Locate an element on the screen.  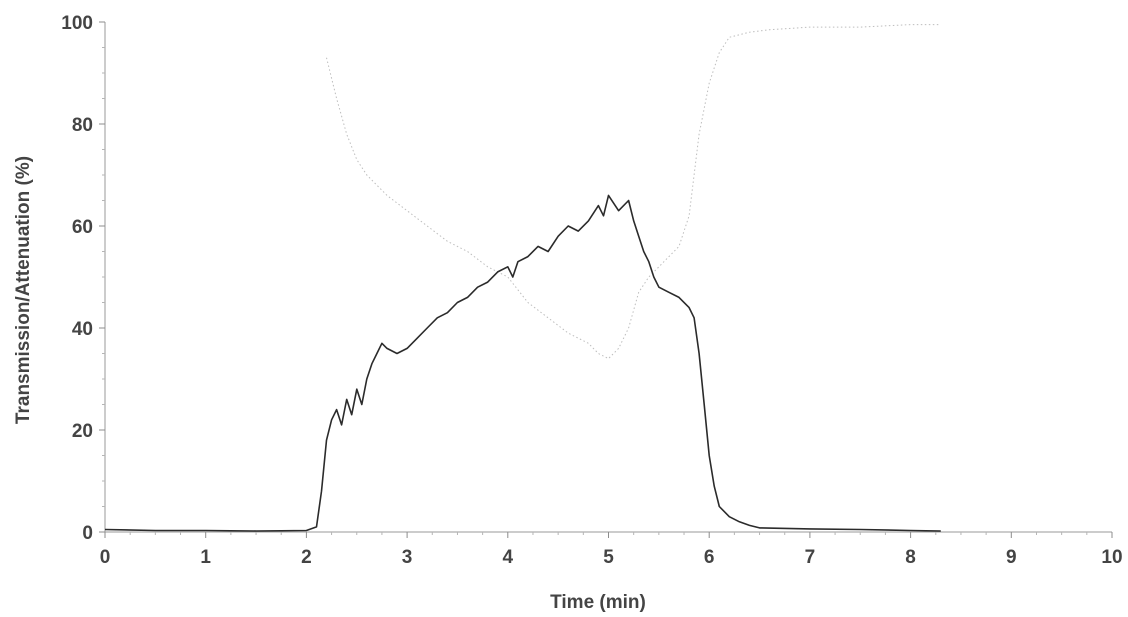
x-tick-label: 4 is located at coordinates (508, 557).